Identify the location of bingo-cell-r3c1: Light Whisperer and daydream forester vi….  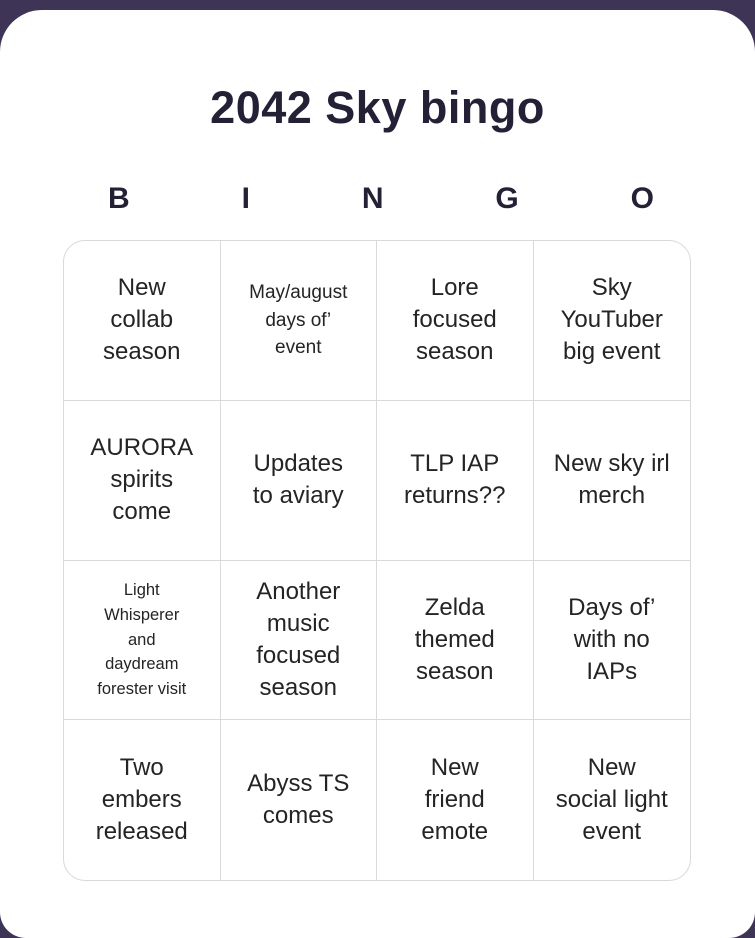
(142, 640).